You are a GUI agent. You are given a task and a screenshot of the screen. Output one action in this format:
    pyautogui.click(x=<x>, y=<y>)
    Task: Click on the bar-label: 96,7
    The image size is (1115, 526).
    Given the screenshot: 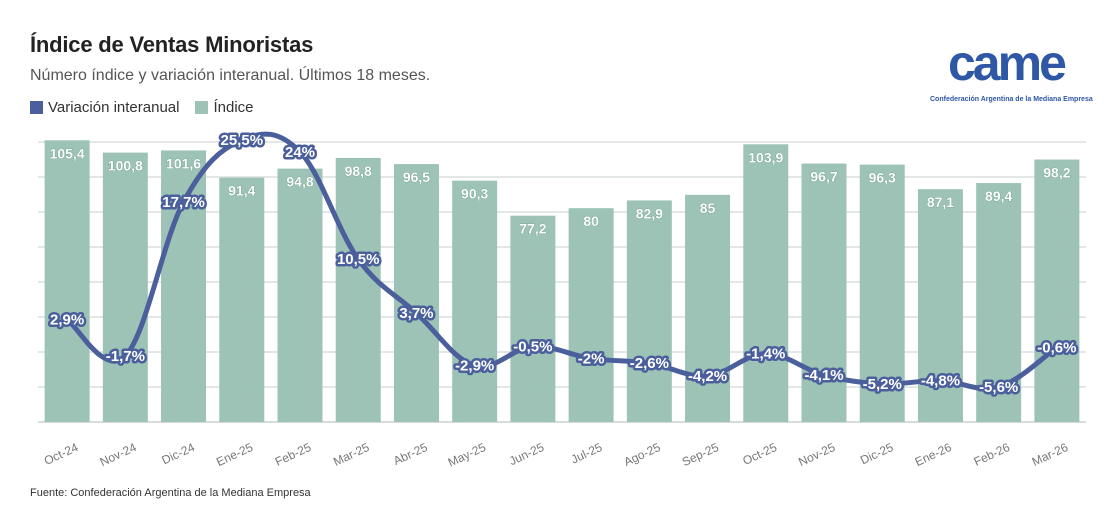 What is the action you would take?
    pyautogui.click(x=823, y=177)
    